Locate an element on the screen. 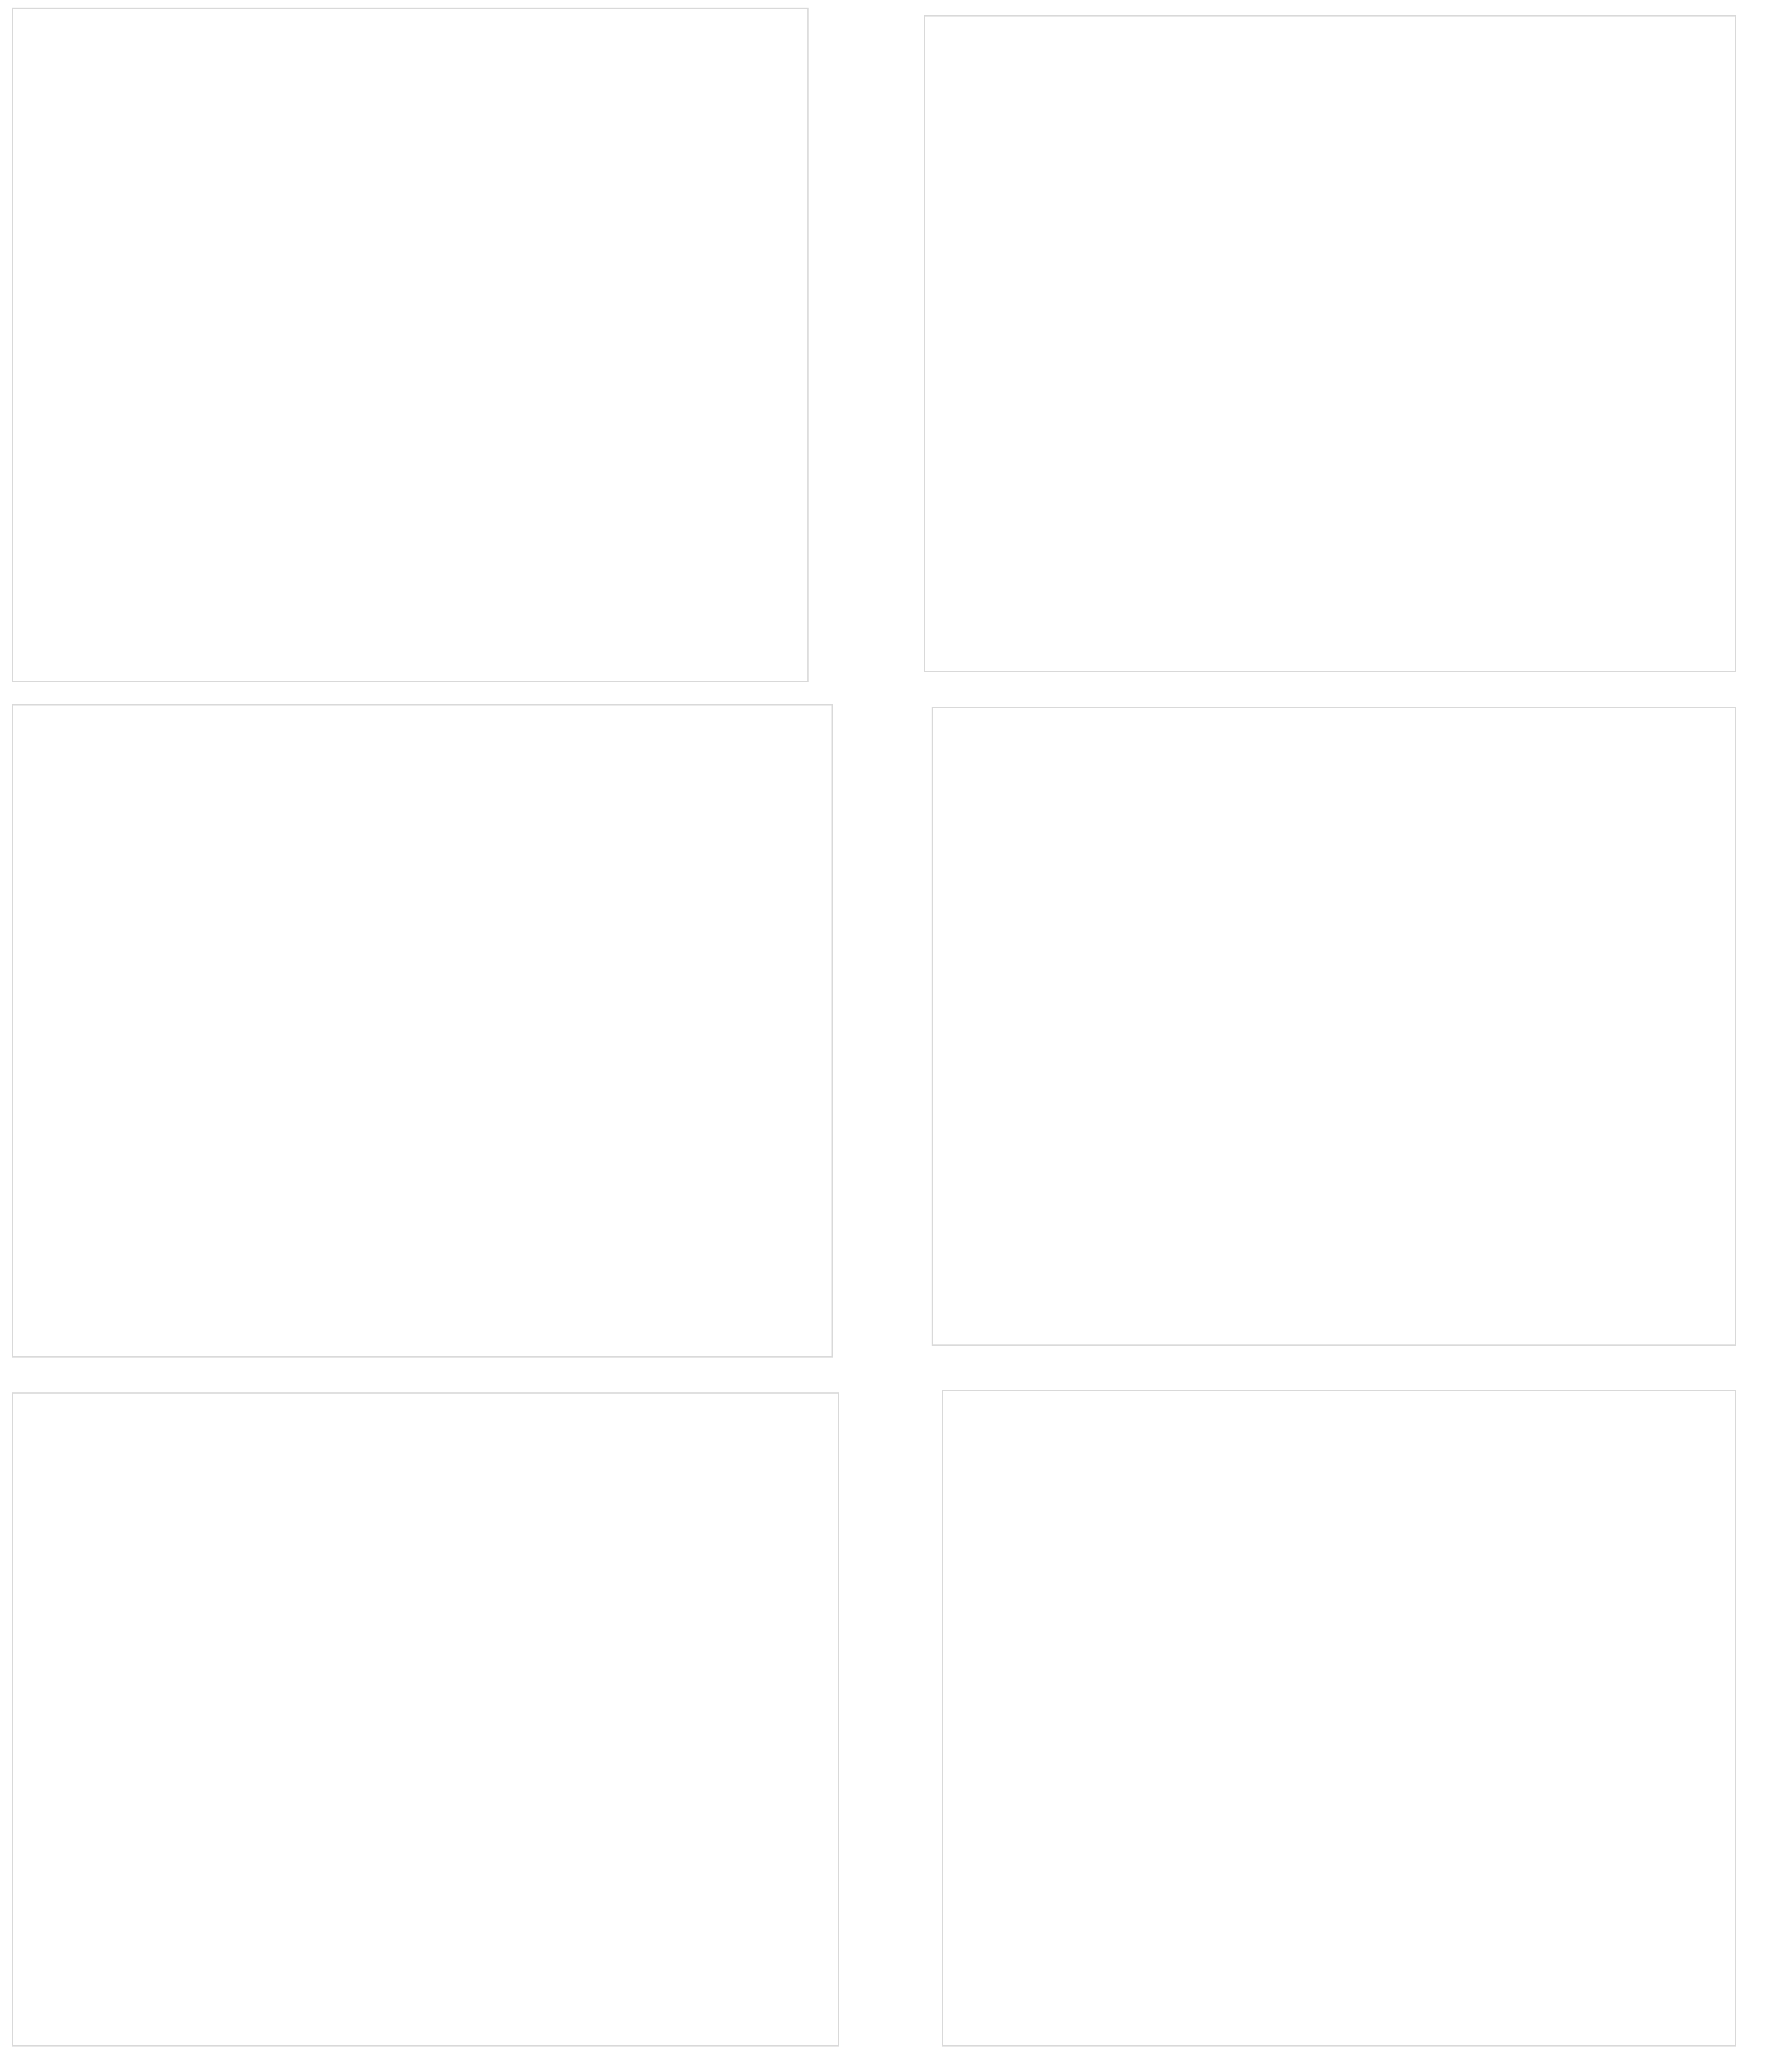 This screenshot has width=1792, height=2058. chart-panel-ict-eu is located at coordinates (1330, 343).